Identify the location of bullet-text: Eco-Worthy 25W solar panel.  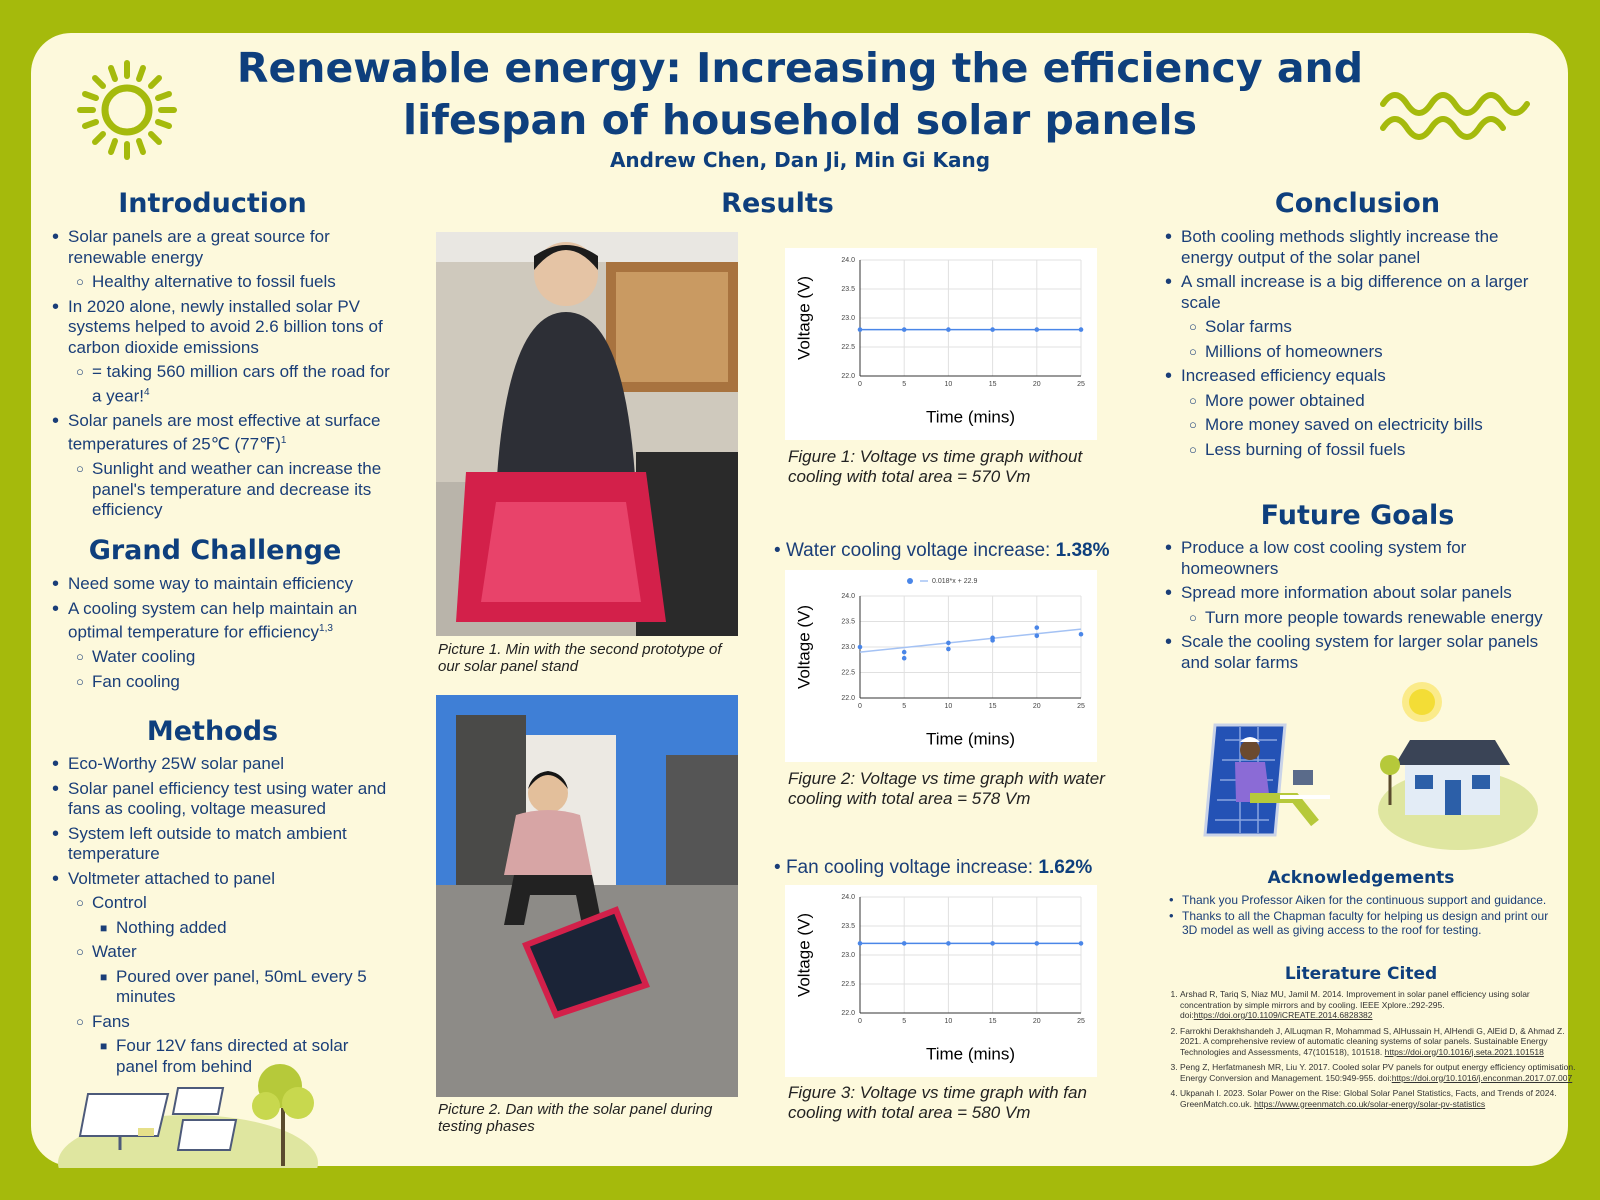
(176, 763).